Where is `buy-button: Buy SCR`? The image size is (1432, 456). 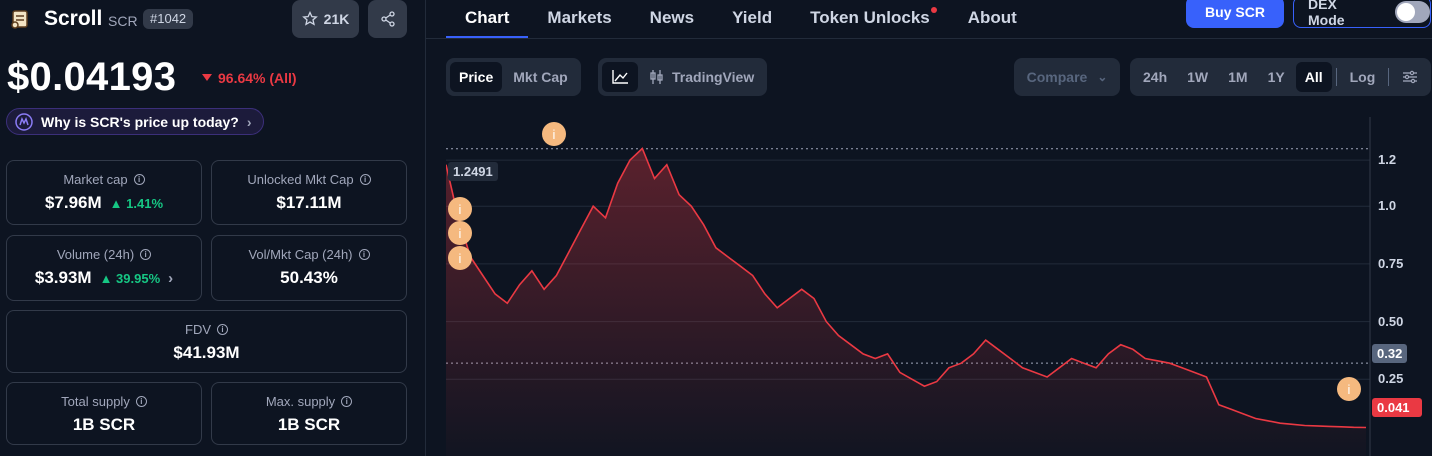
buy-button: Buy SCR is located at coordinates (1235, 14).